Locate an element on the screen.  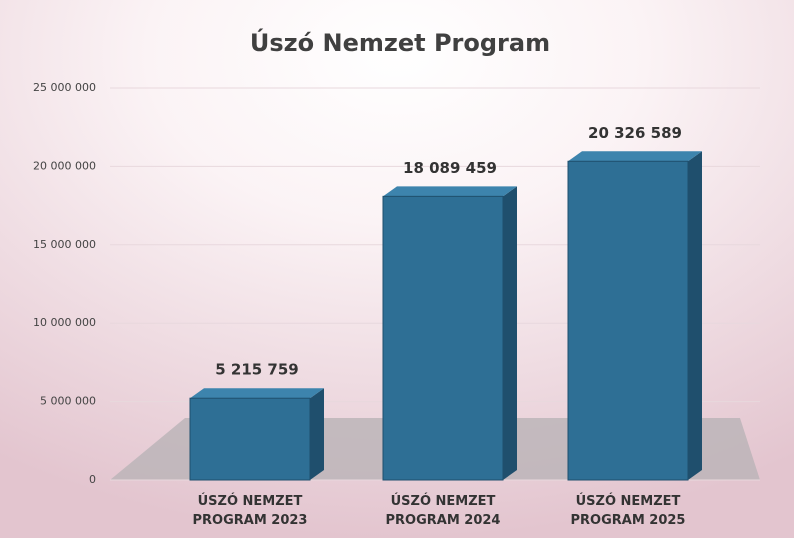
y-tick-label: 10 000 000 is located at coordinates (64, 322).